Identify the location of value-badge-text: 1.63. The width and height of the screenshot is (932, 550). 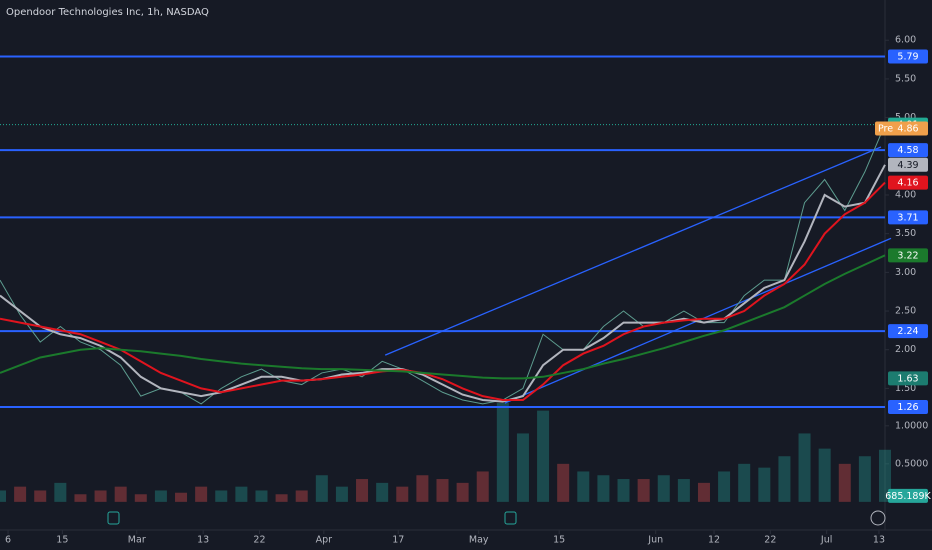
(907, 378).